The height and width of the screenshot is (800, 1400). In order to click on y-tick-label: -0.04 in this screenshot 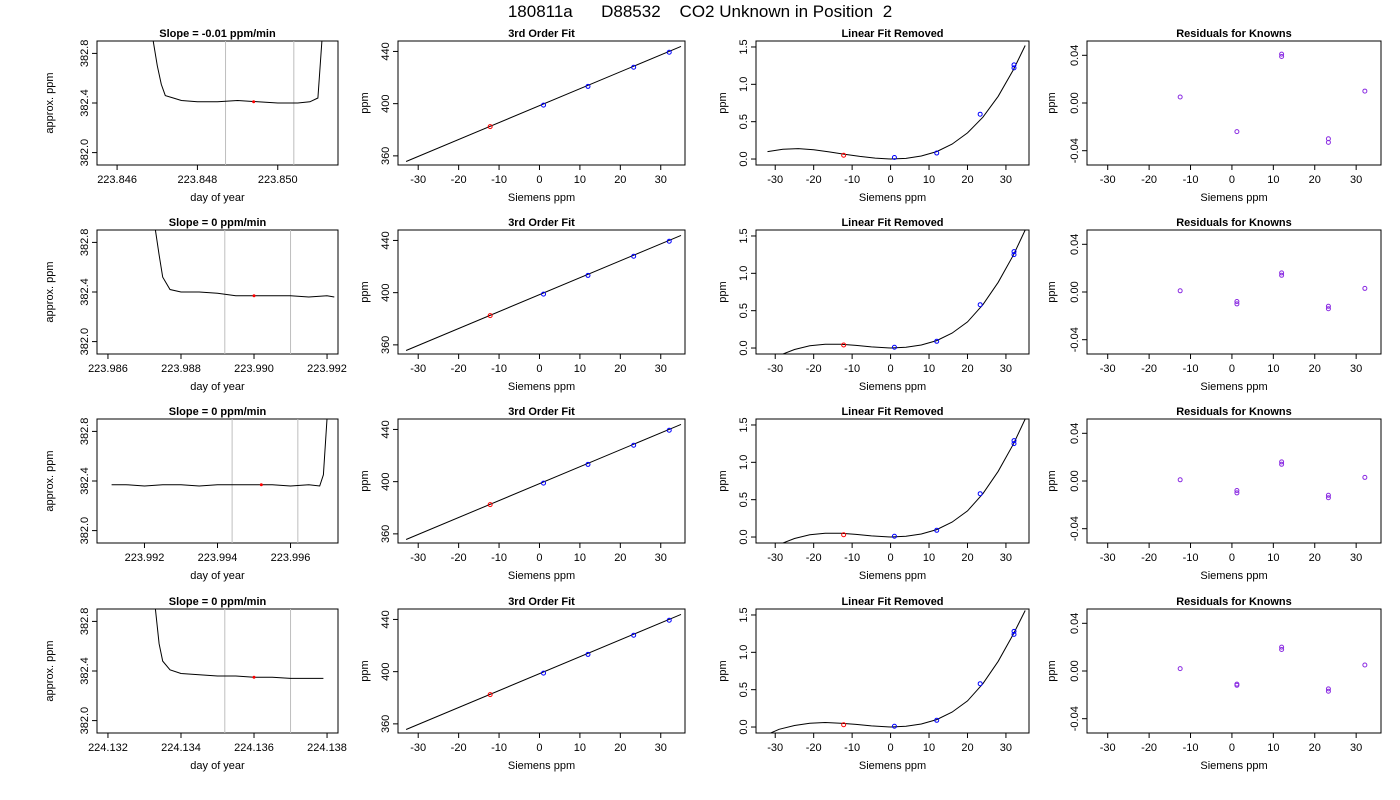, I will do `click(1075, 339)`.